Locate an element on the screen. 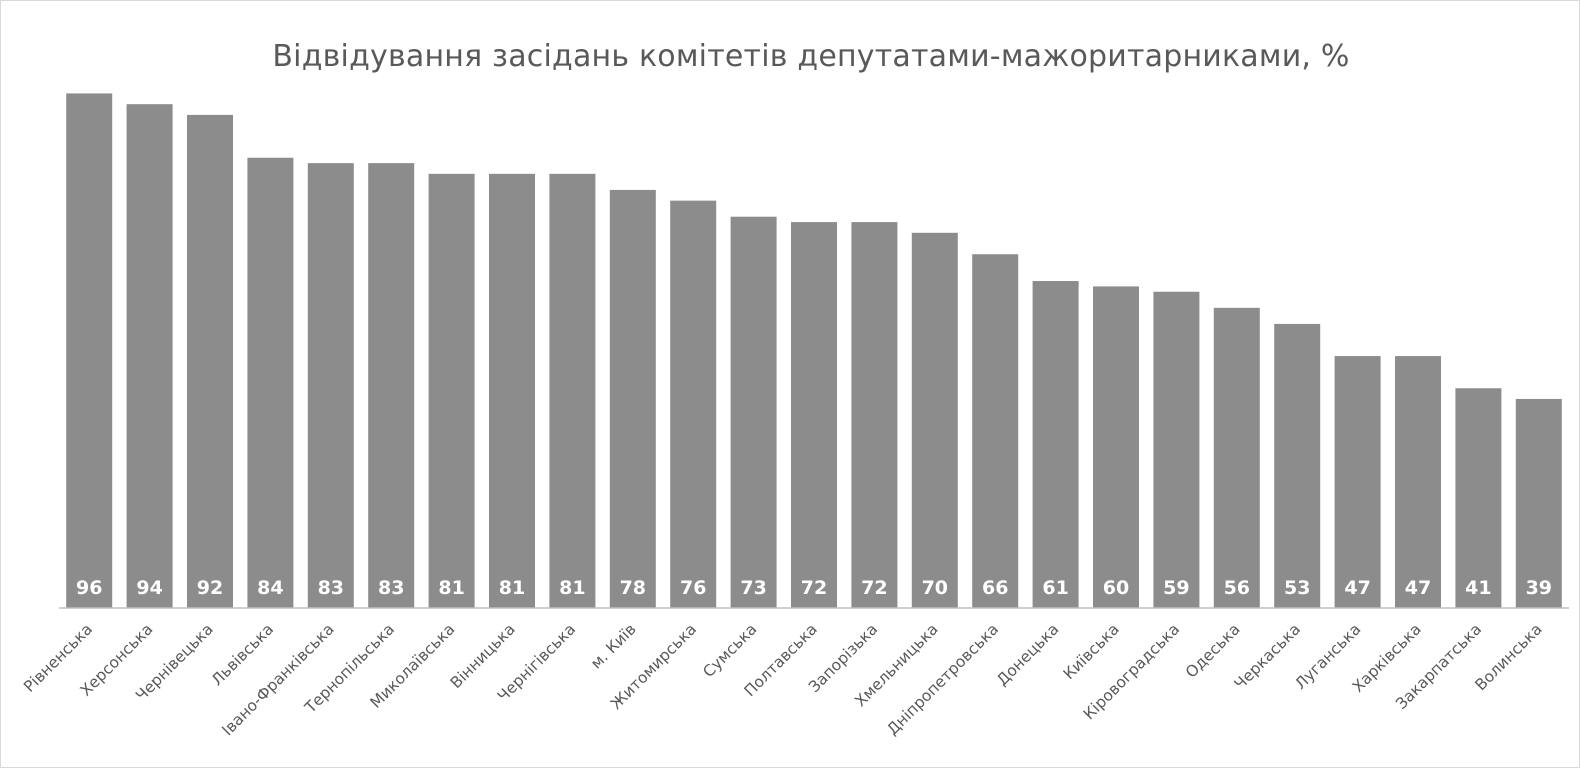 Image resolution: width=1580 pixels, height=769 pixels. bar-value-label: 84 is located at coordinates (270, 588).